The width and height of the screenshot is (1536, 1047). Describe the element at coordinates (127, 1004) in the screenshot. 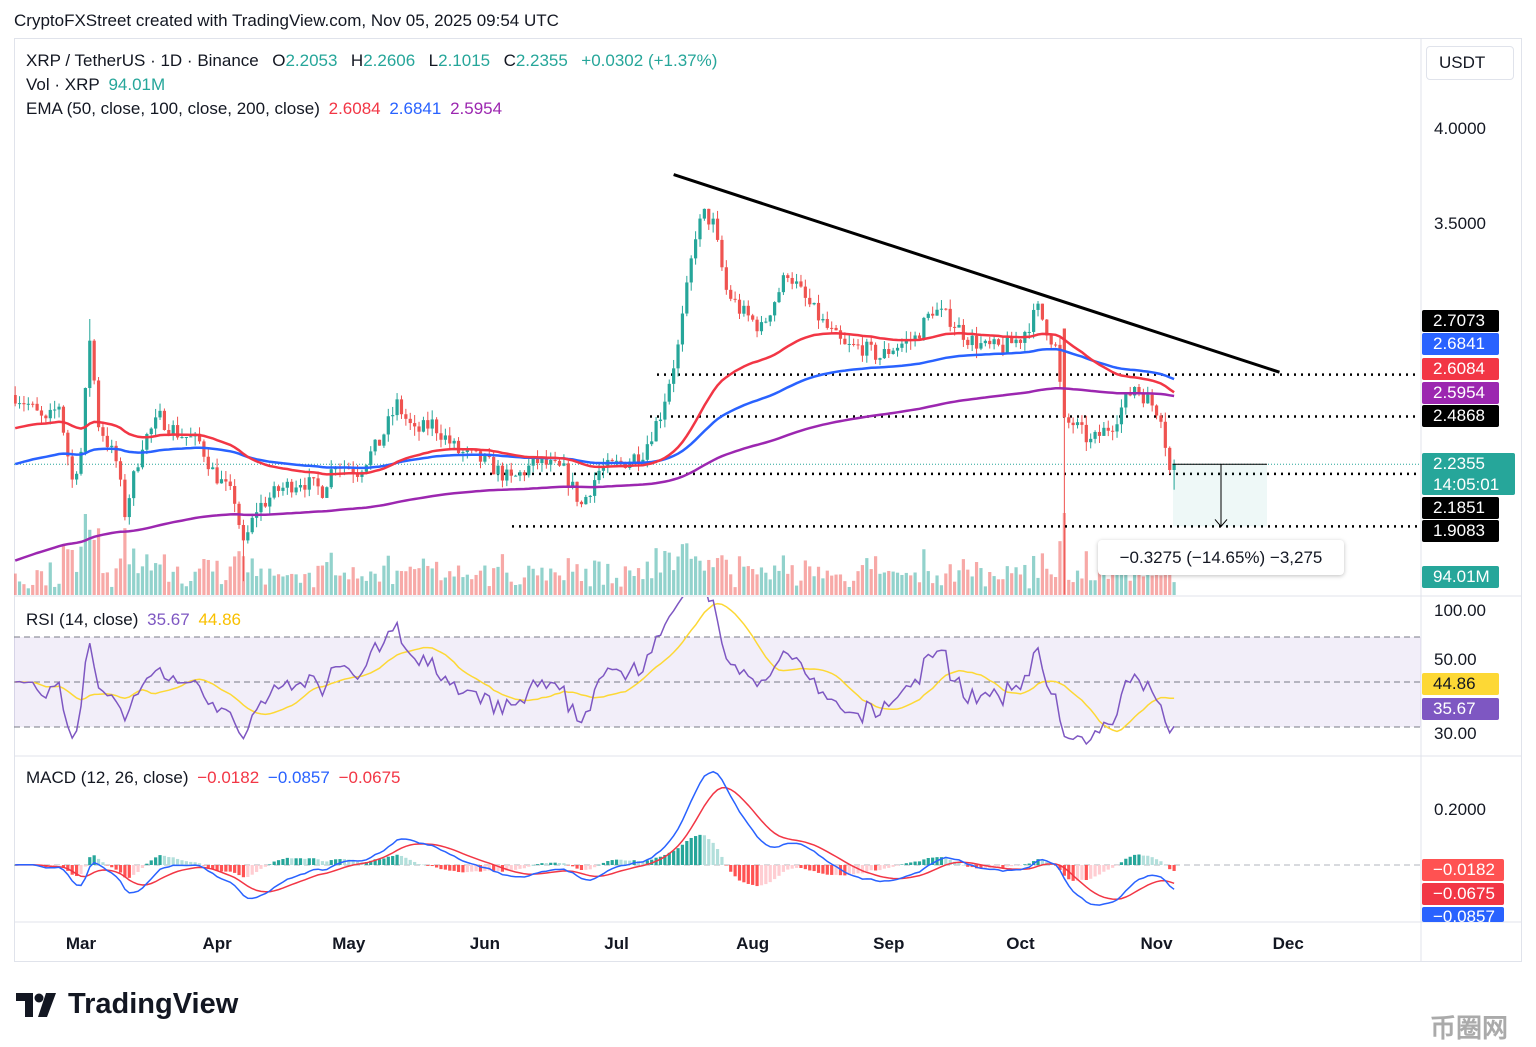

I see `tradingview-logo: TradingView` at that location.